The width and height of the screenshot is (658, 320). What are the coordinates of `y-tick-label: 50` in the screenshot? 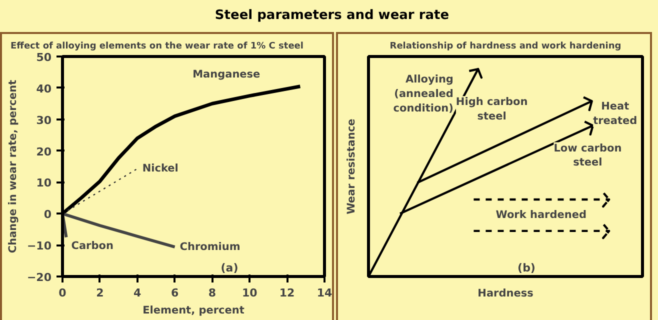 It's located at (44, 57).